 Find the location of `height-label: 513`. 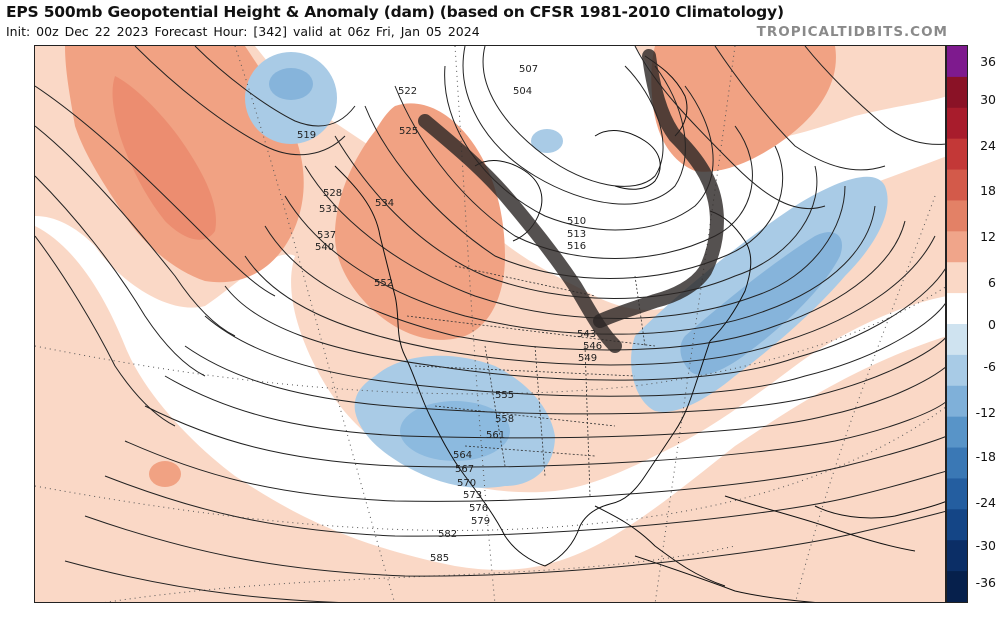

height-label: 513 is located at coordinates (576, 234).